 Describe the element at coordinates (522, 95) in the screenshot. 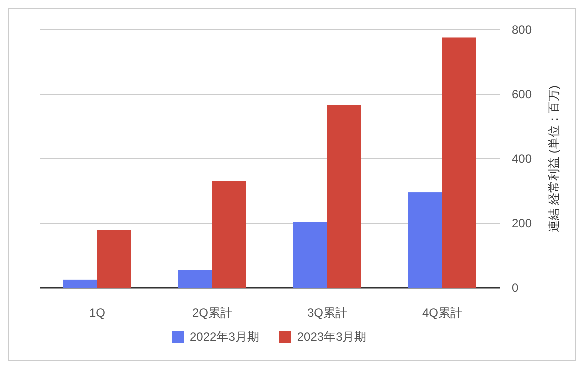

I see `y-tick-label: 600` at that location.